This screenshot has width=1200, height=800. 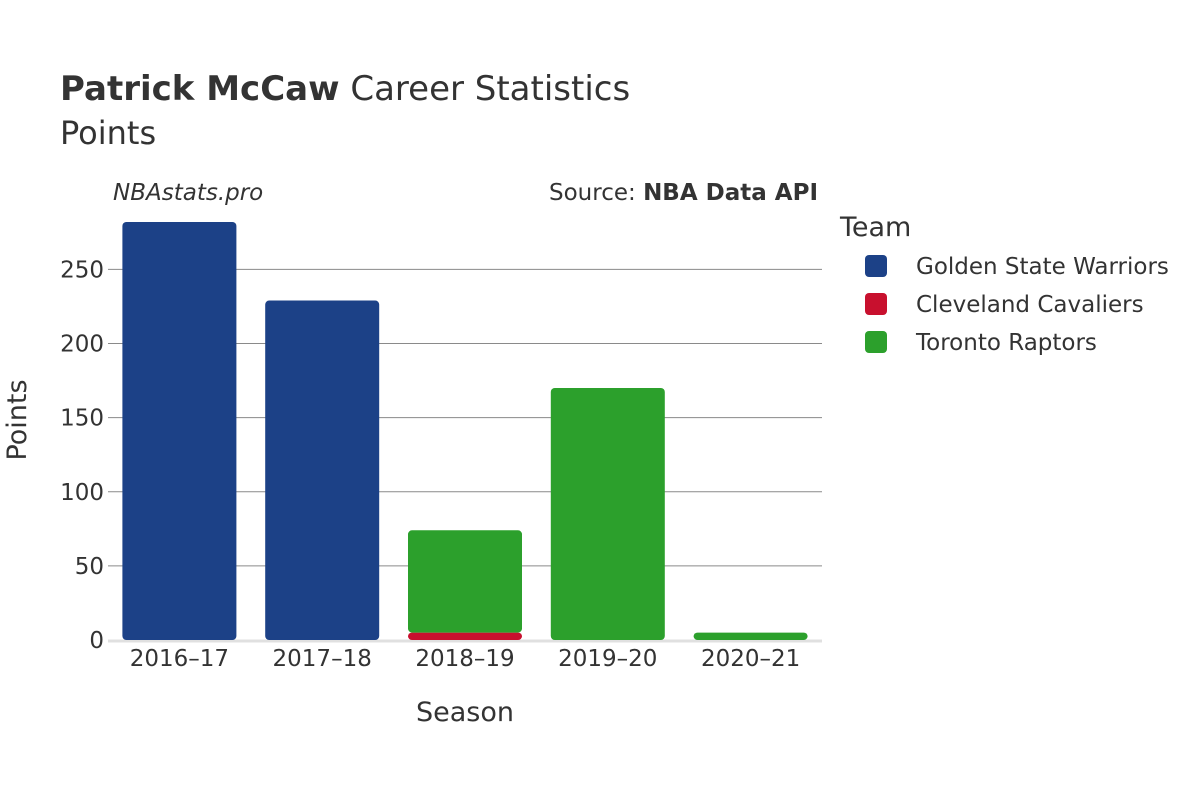 I want to click on legend-title: Team, so click(x=875, y=227).